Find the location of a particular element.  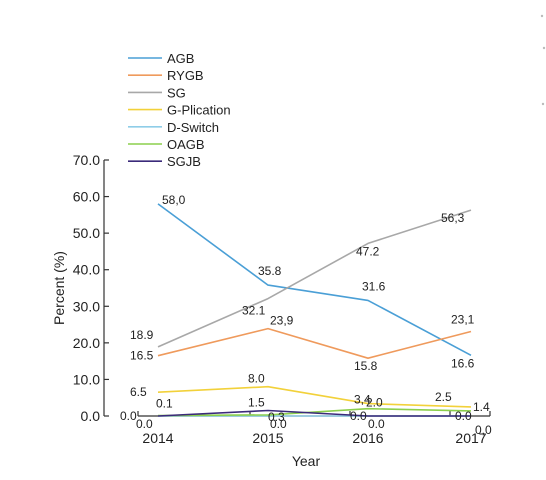

edge-marks is located at coordinates (543, 60).